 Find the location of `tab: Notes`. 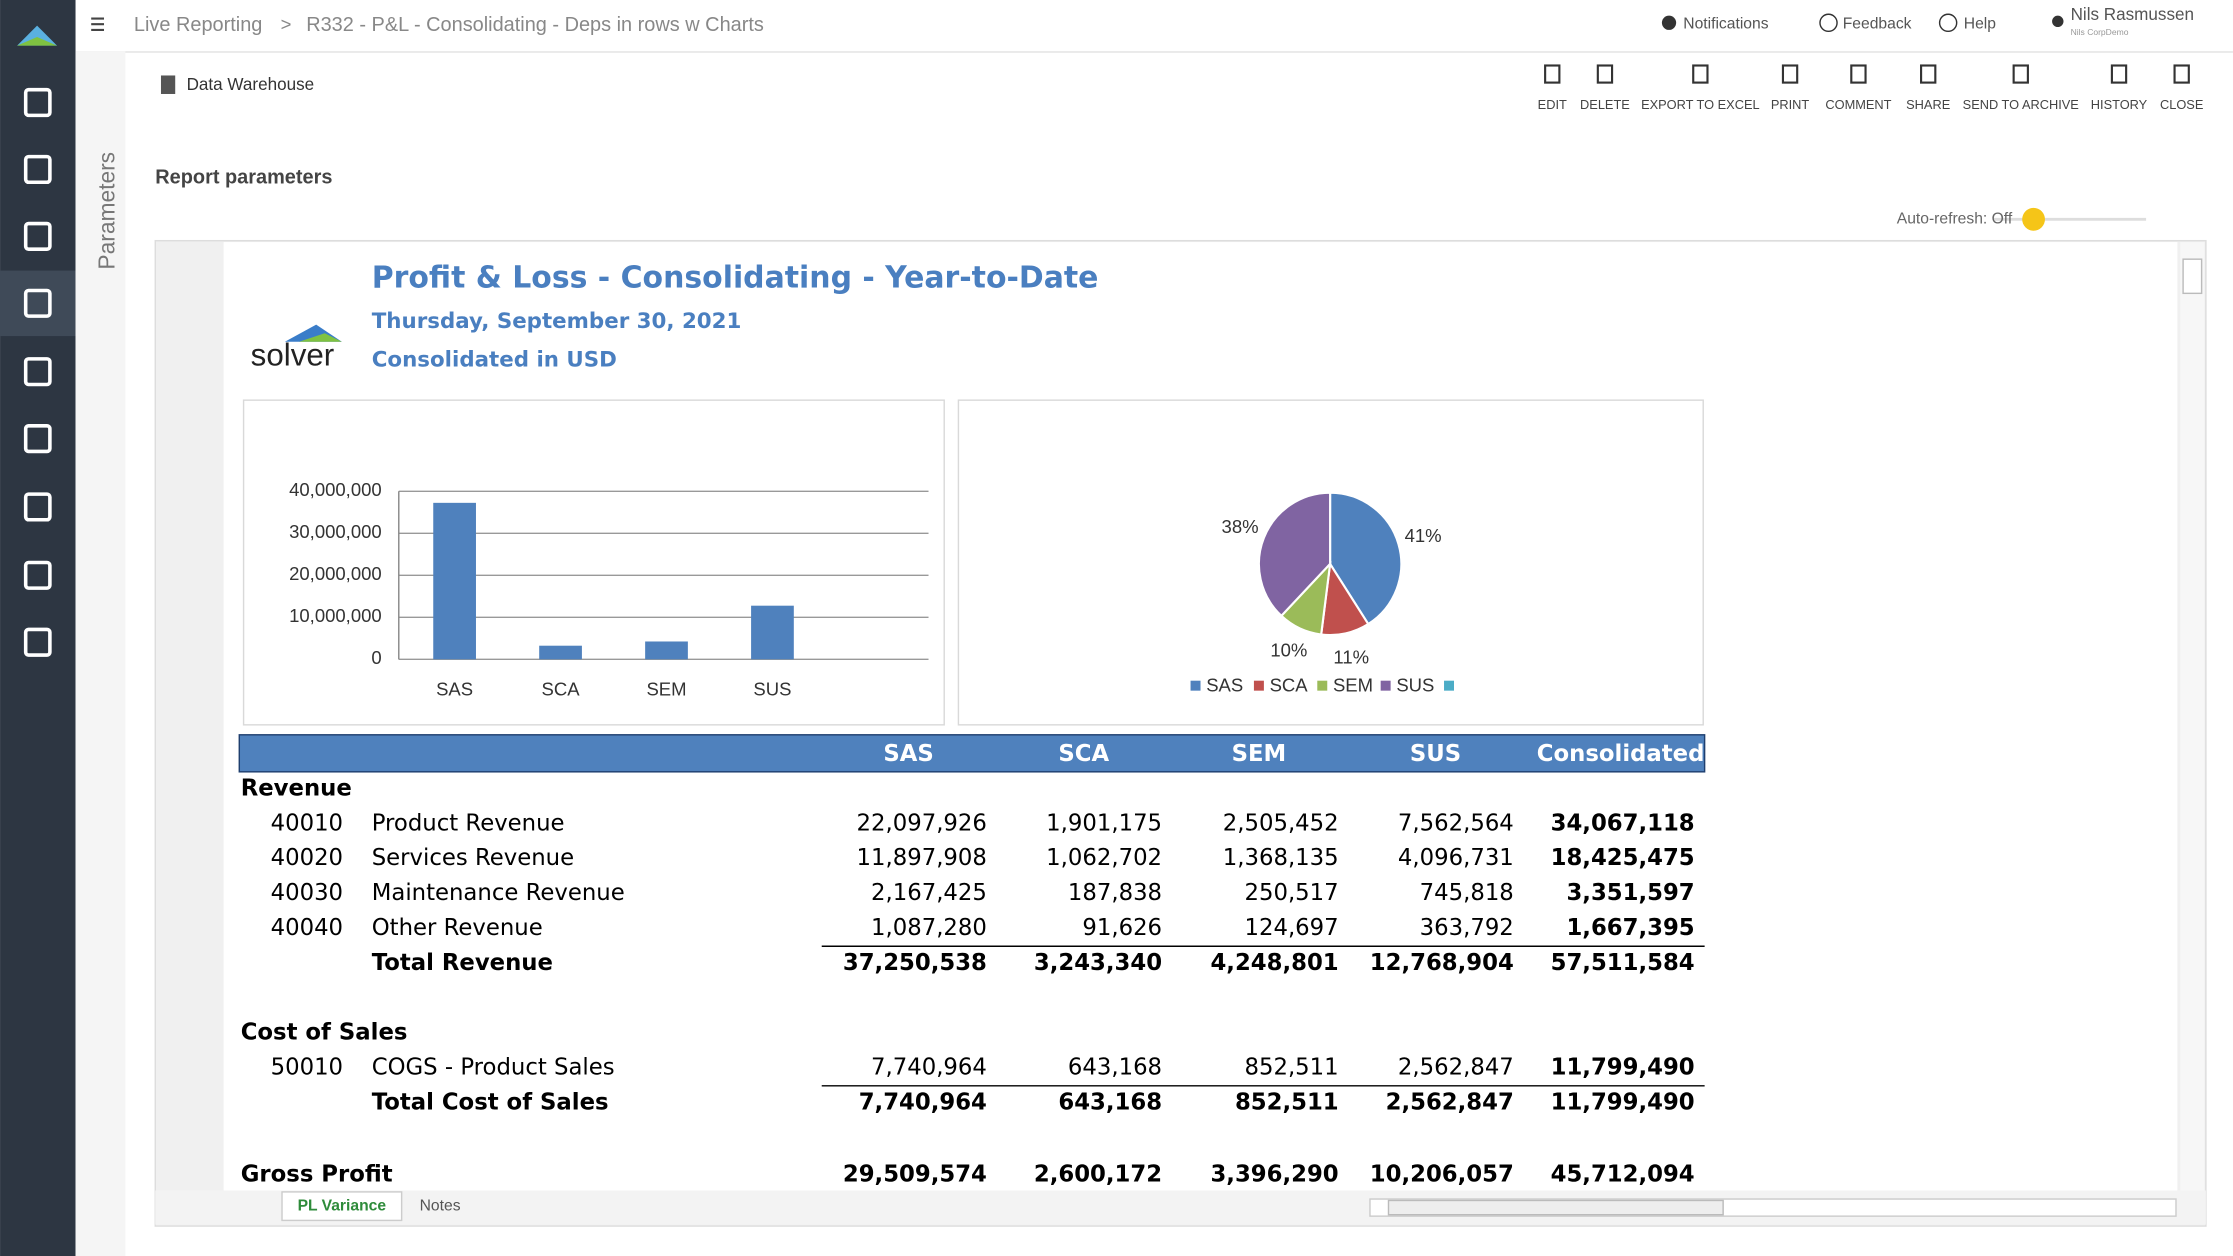

tab: Notes is located at coordinates (440, 1205).